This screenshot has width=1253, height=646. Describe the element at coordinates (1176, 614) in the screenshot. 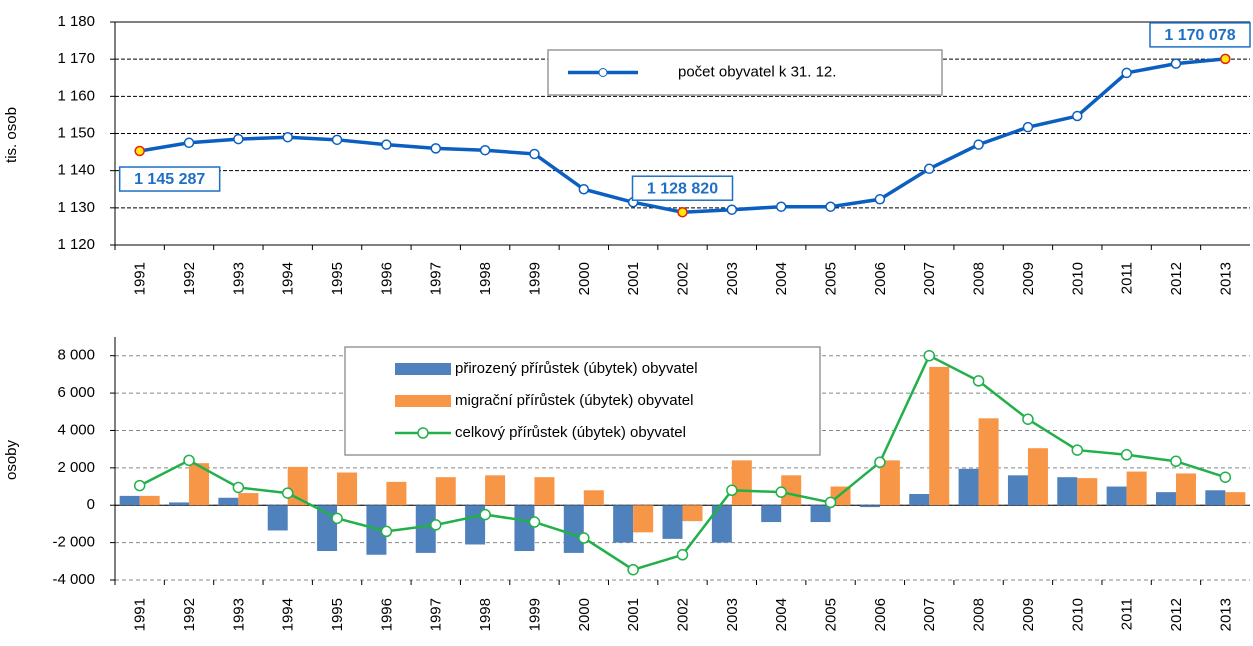

I see `x-tick-label: 2012` at that location.